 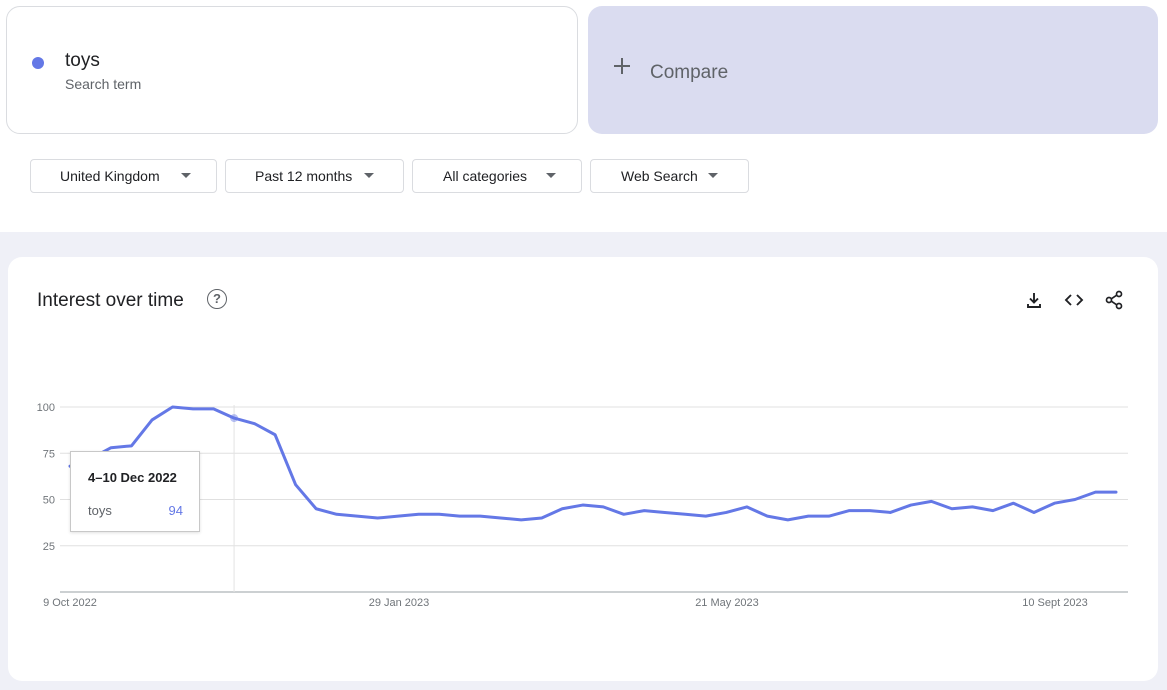 What do you see at coordinates (103, 84) in the screenshot?
I see `search-term-type: Search term` at bounding box center [103, 84].